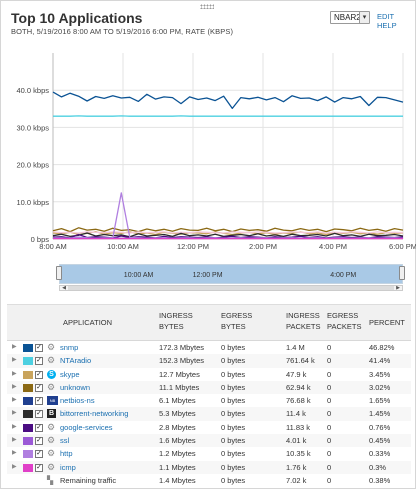 Image resolution: width=416 pixels, height=489 pixels. I want to click on app-name-link: NTAradio, so click(76, 361).